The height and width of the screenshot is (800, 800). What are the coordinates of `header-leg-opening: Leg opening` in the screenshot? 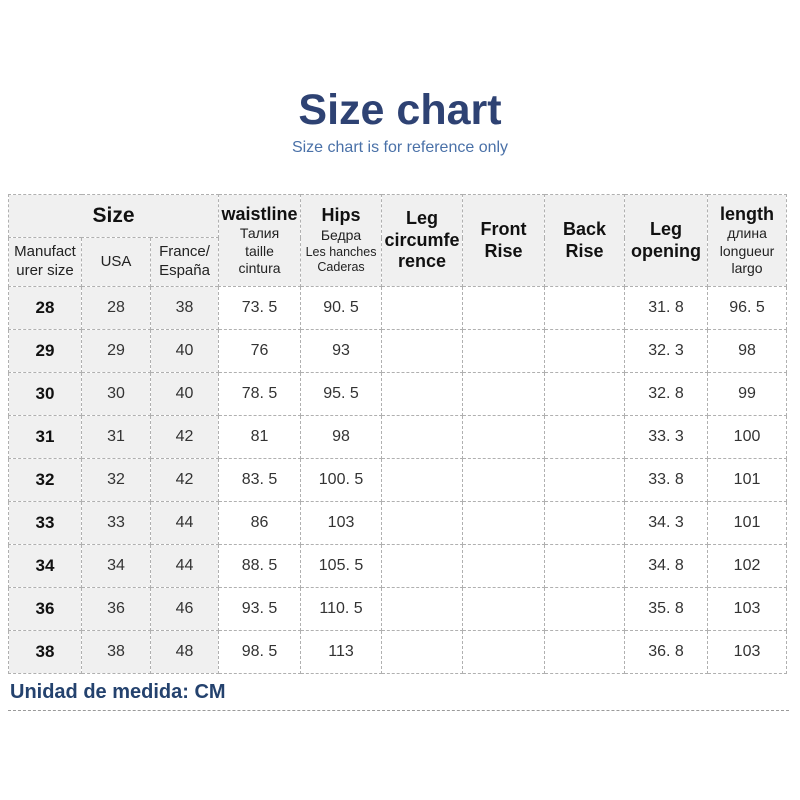 It's located at (666, 241).